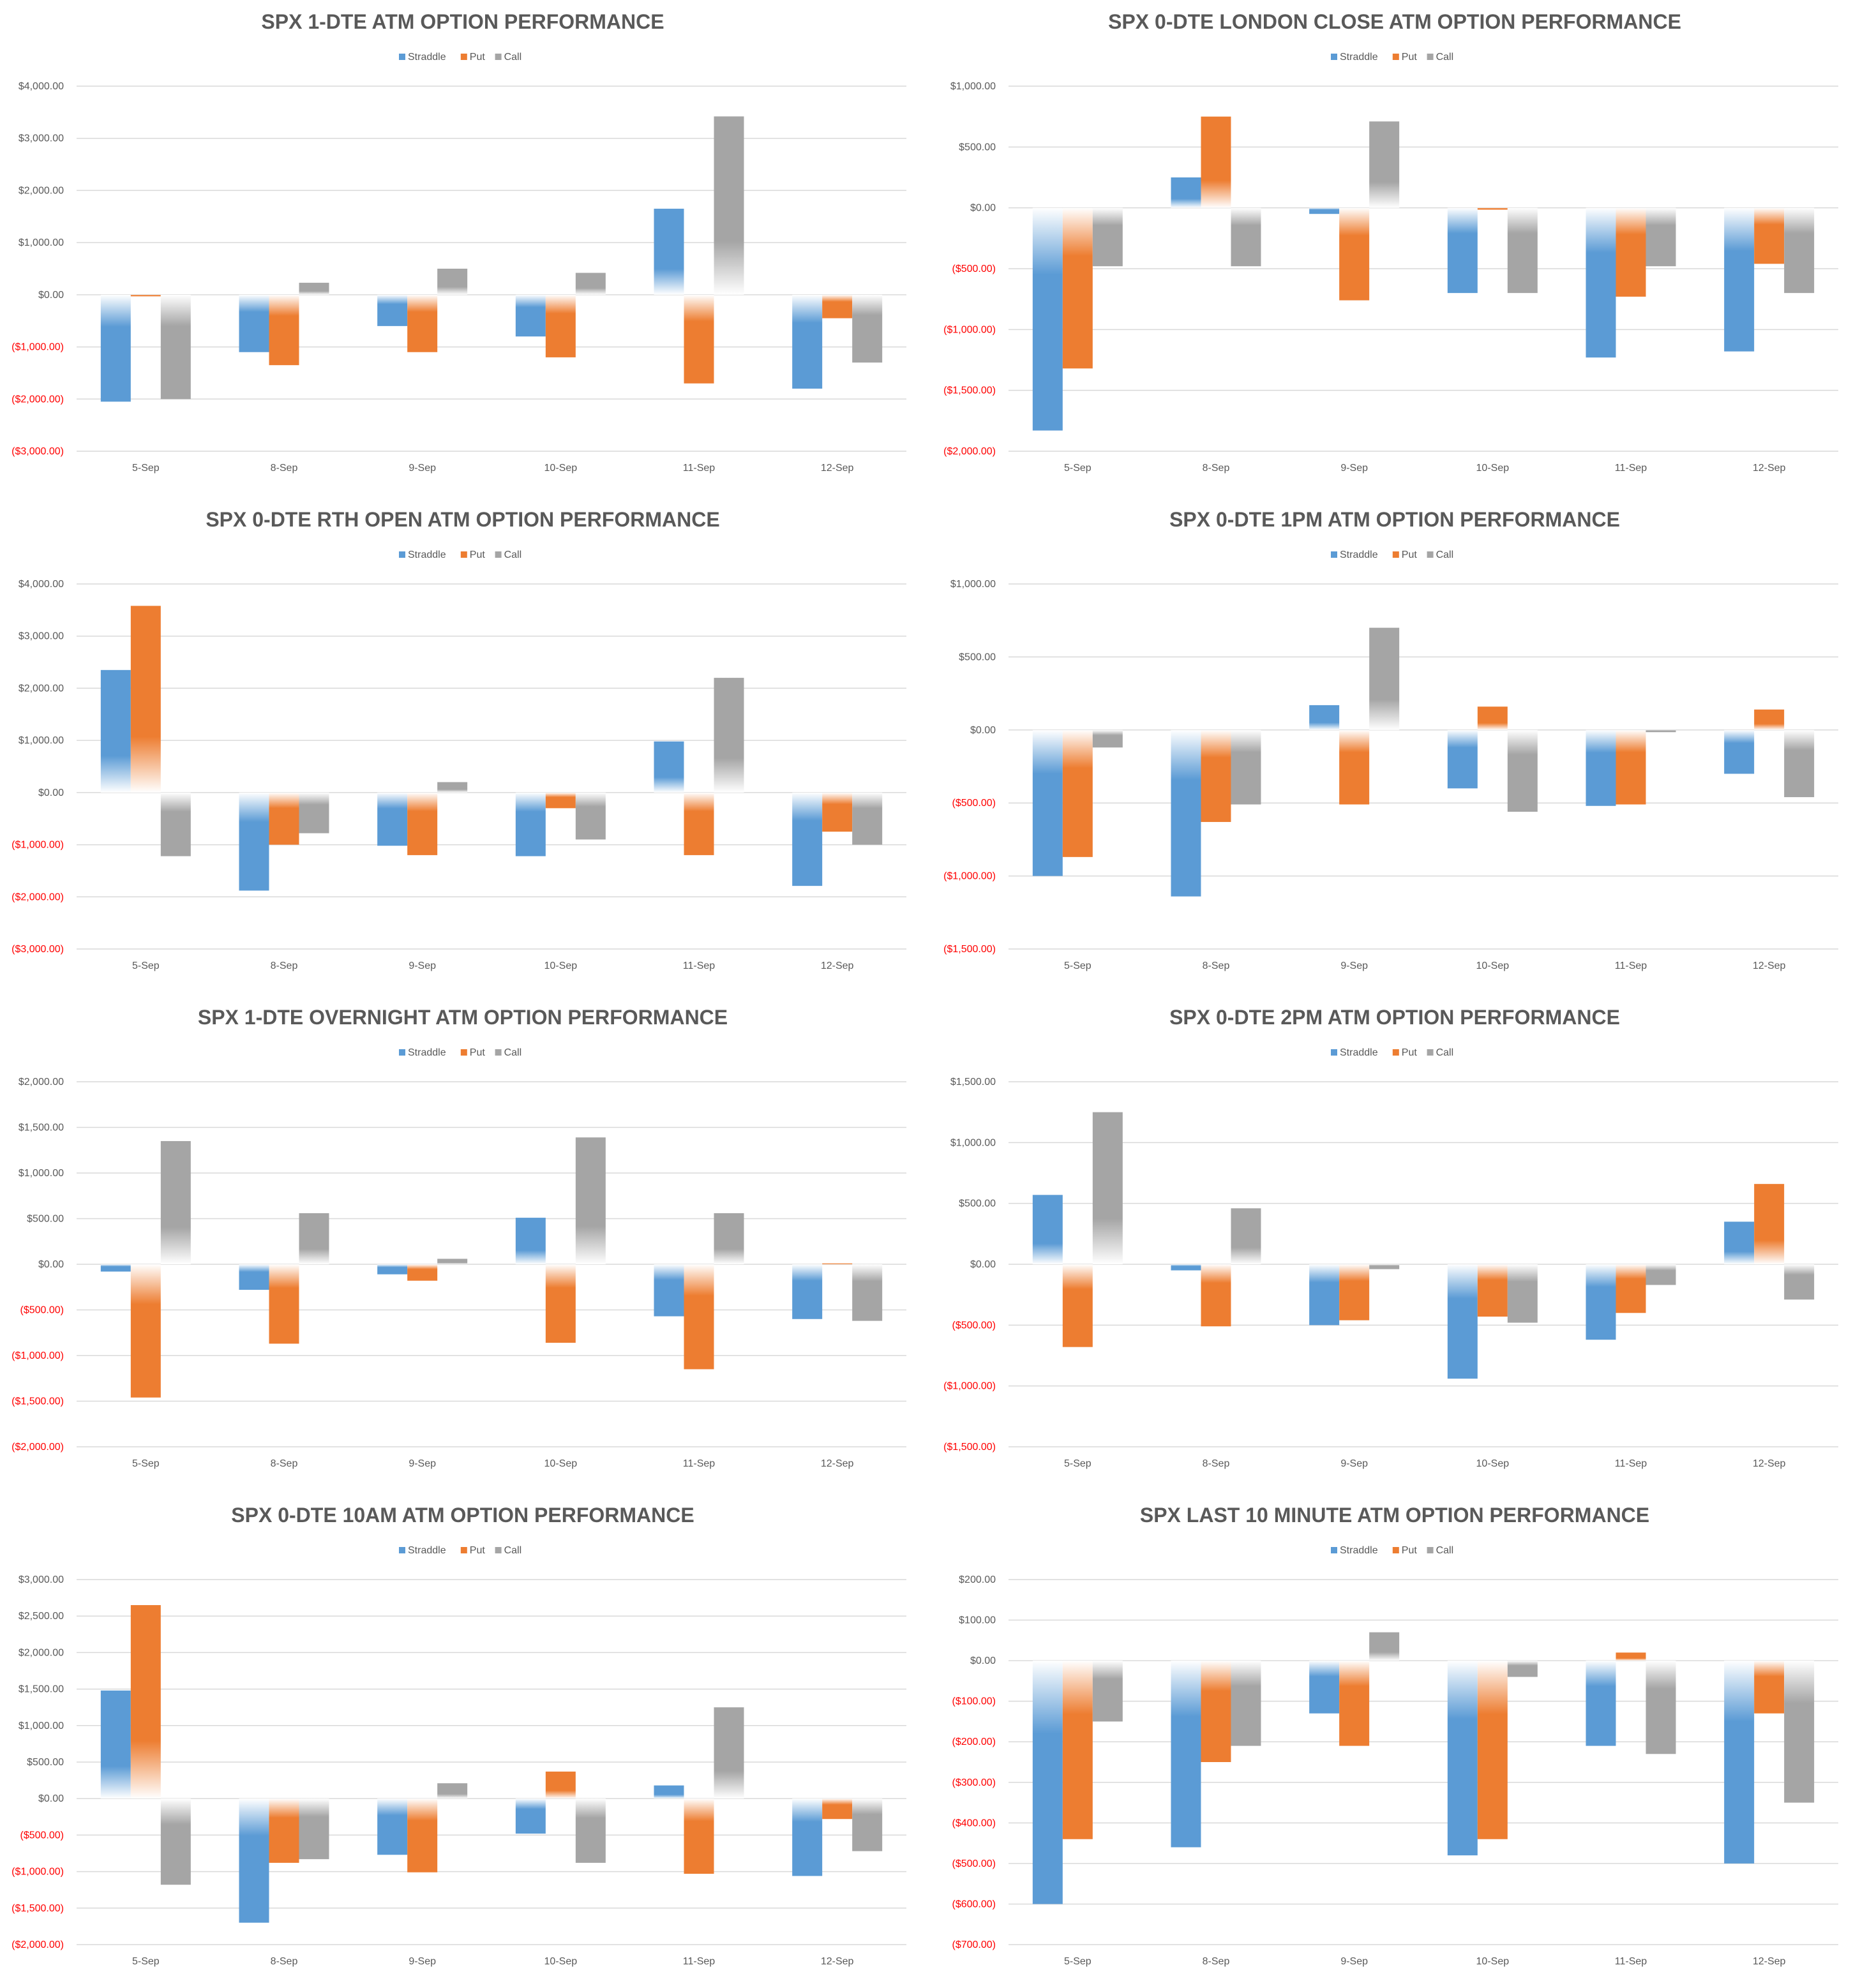 The height and width of the screenshot is (1988, 1860). Describe the element at coordinates (37, 1402) in the screenshot. I see `y-tick-label: ($1,500.00)` at that location.